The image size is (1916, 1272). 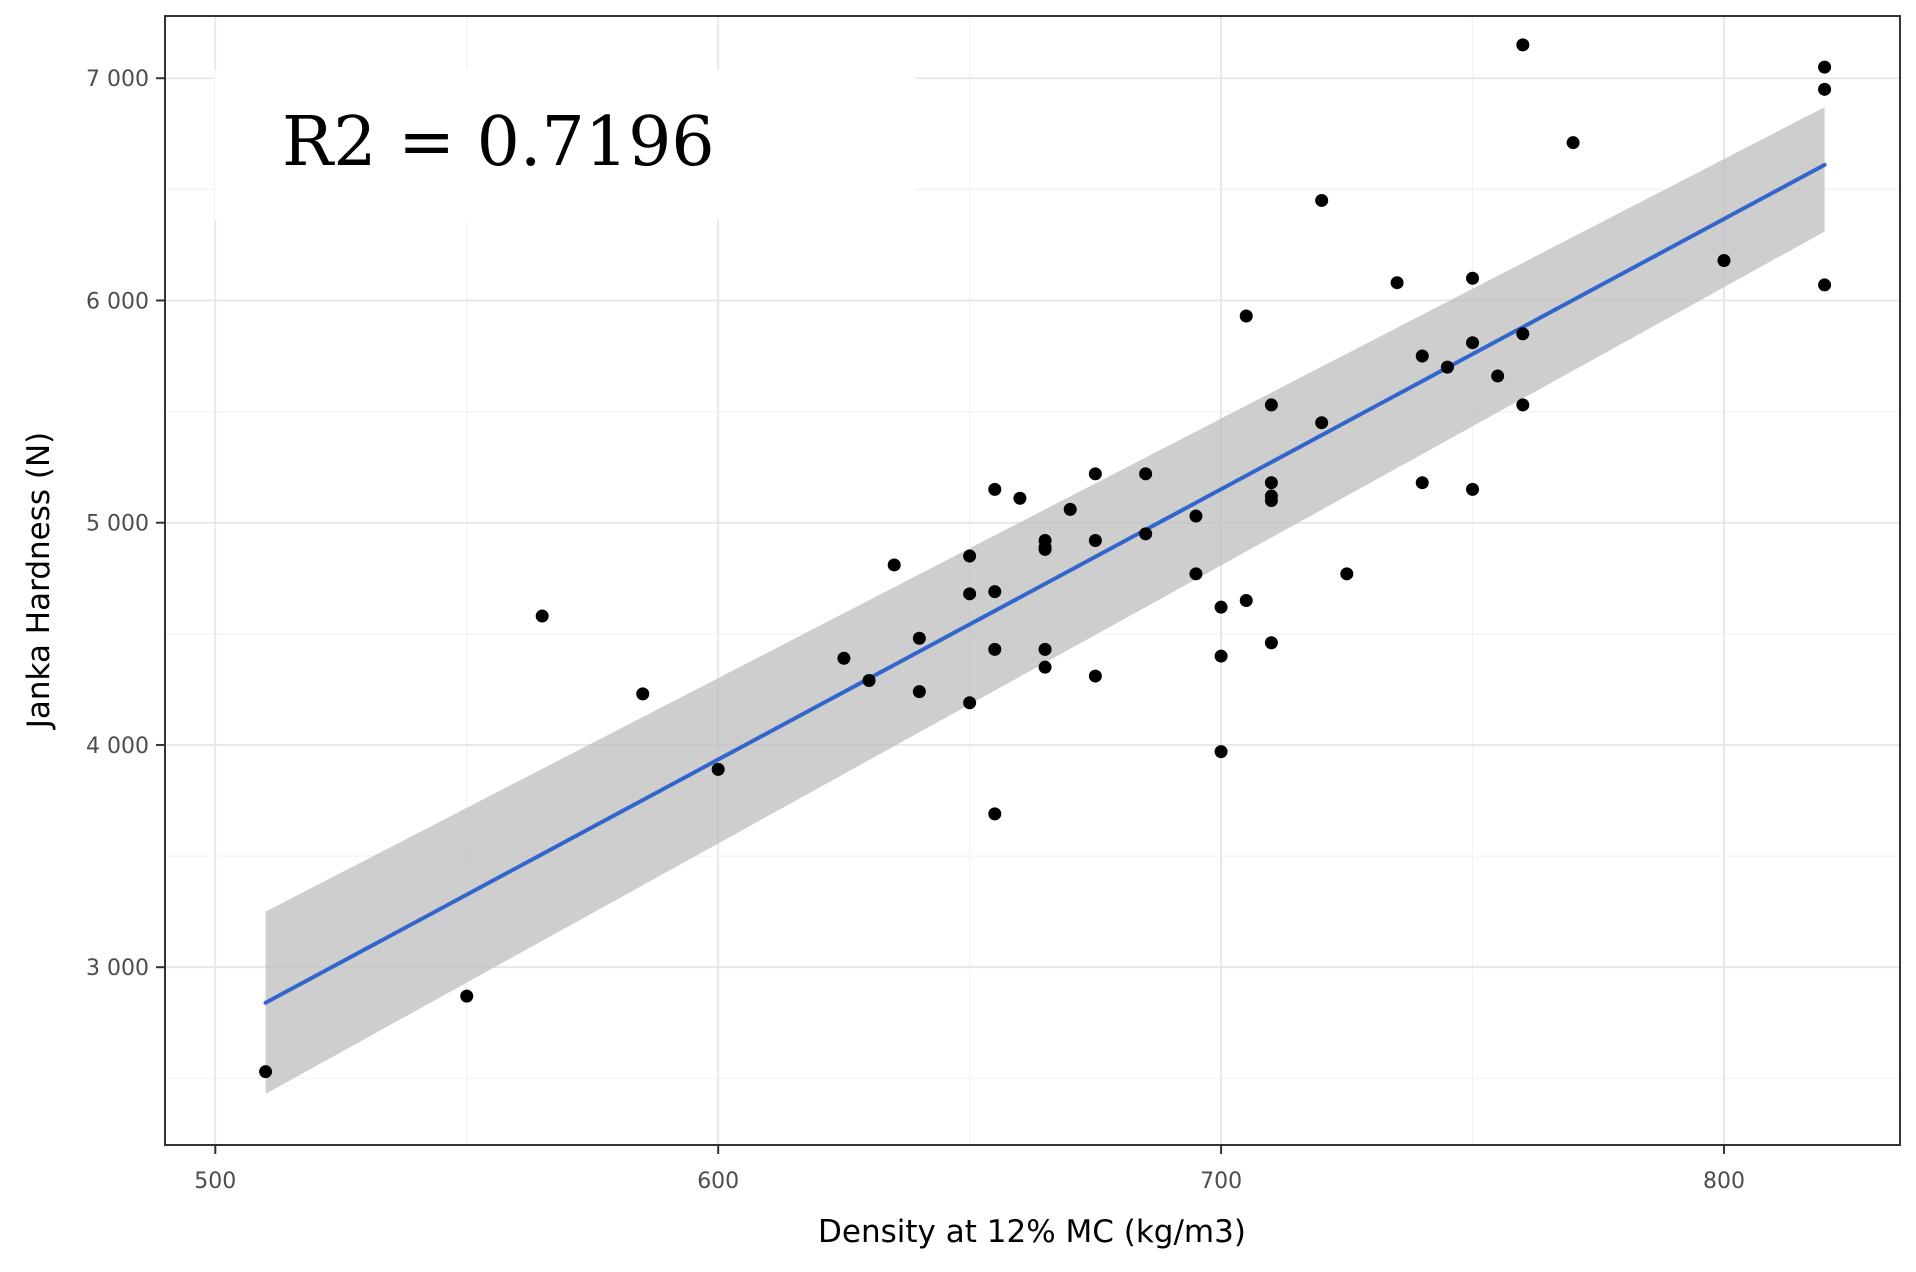 What do you see at coordinates (215, 1181) in the screenshot?
I see `x-tick-label: 500` at bounding box center [215, 1181].